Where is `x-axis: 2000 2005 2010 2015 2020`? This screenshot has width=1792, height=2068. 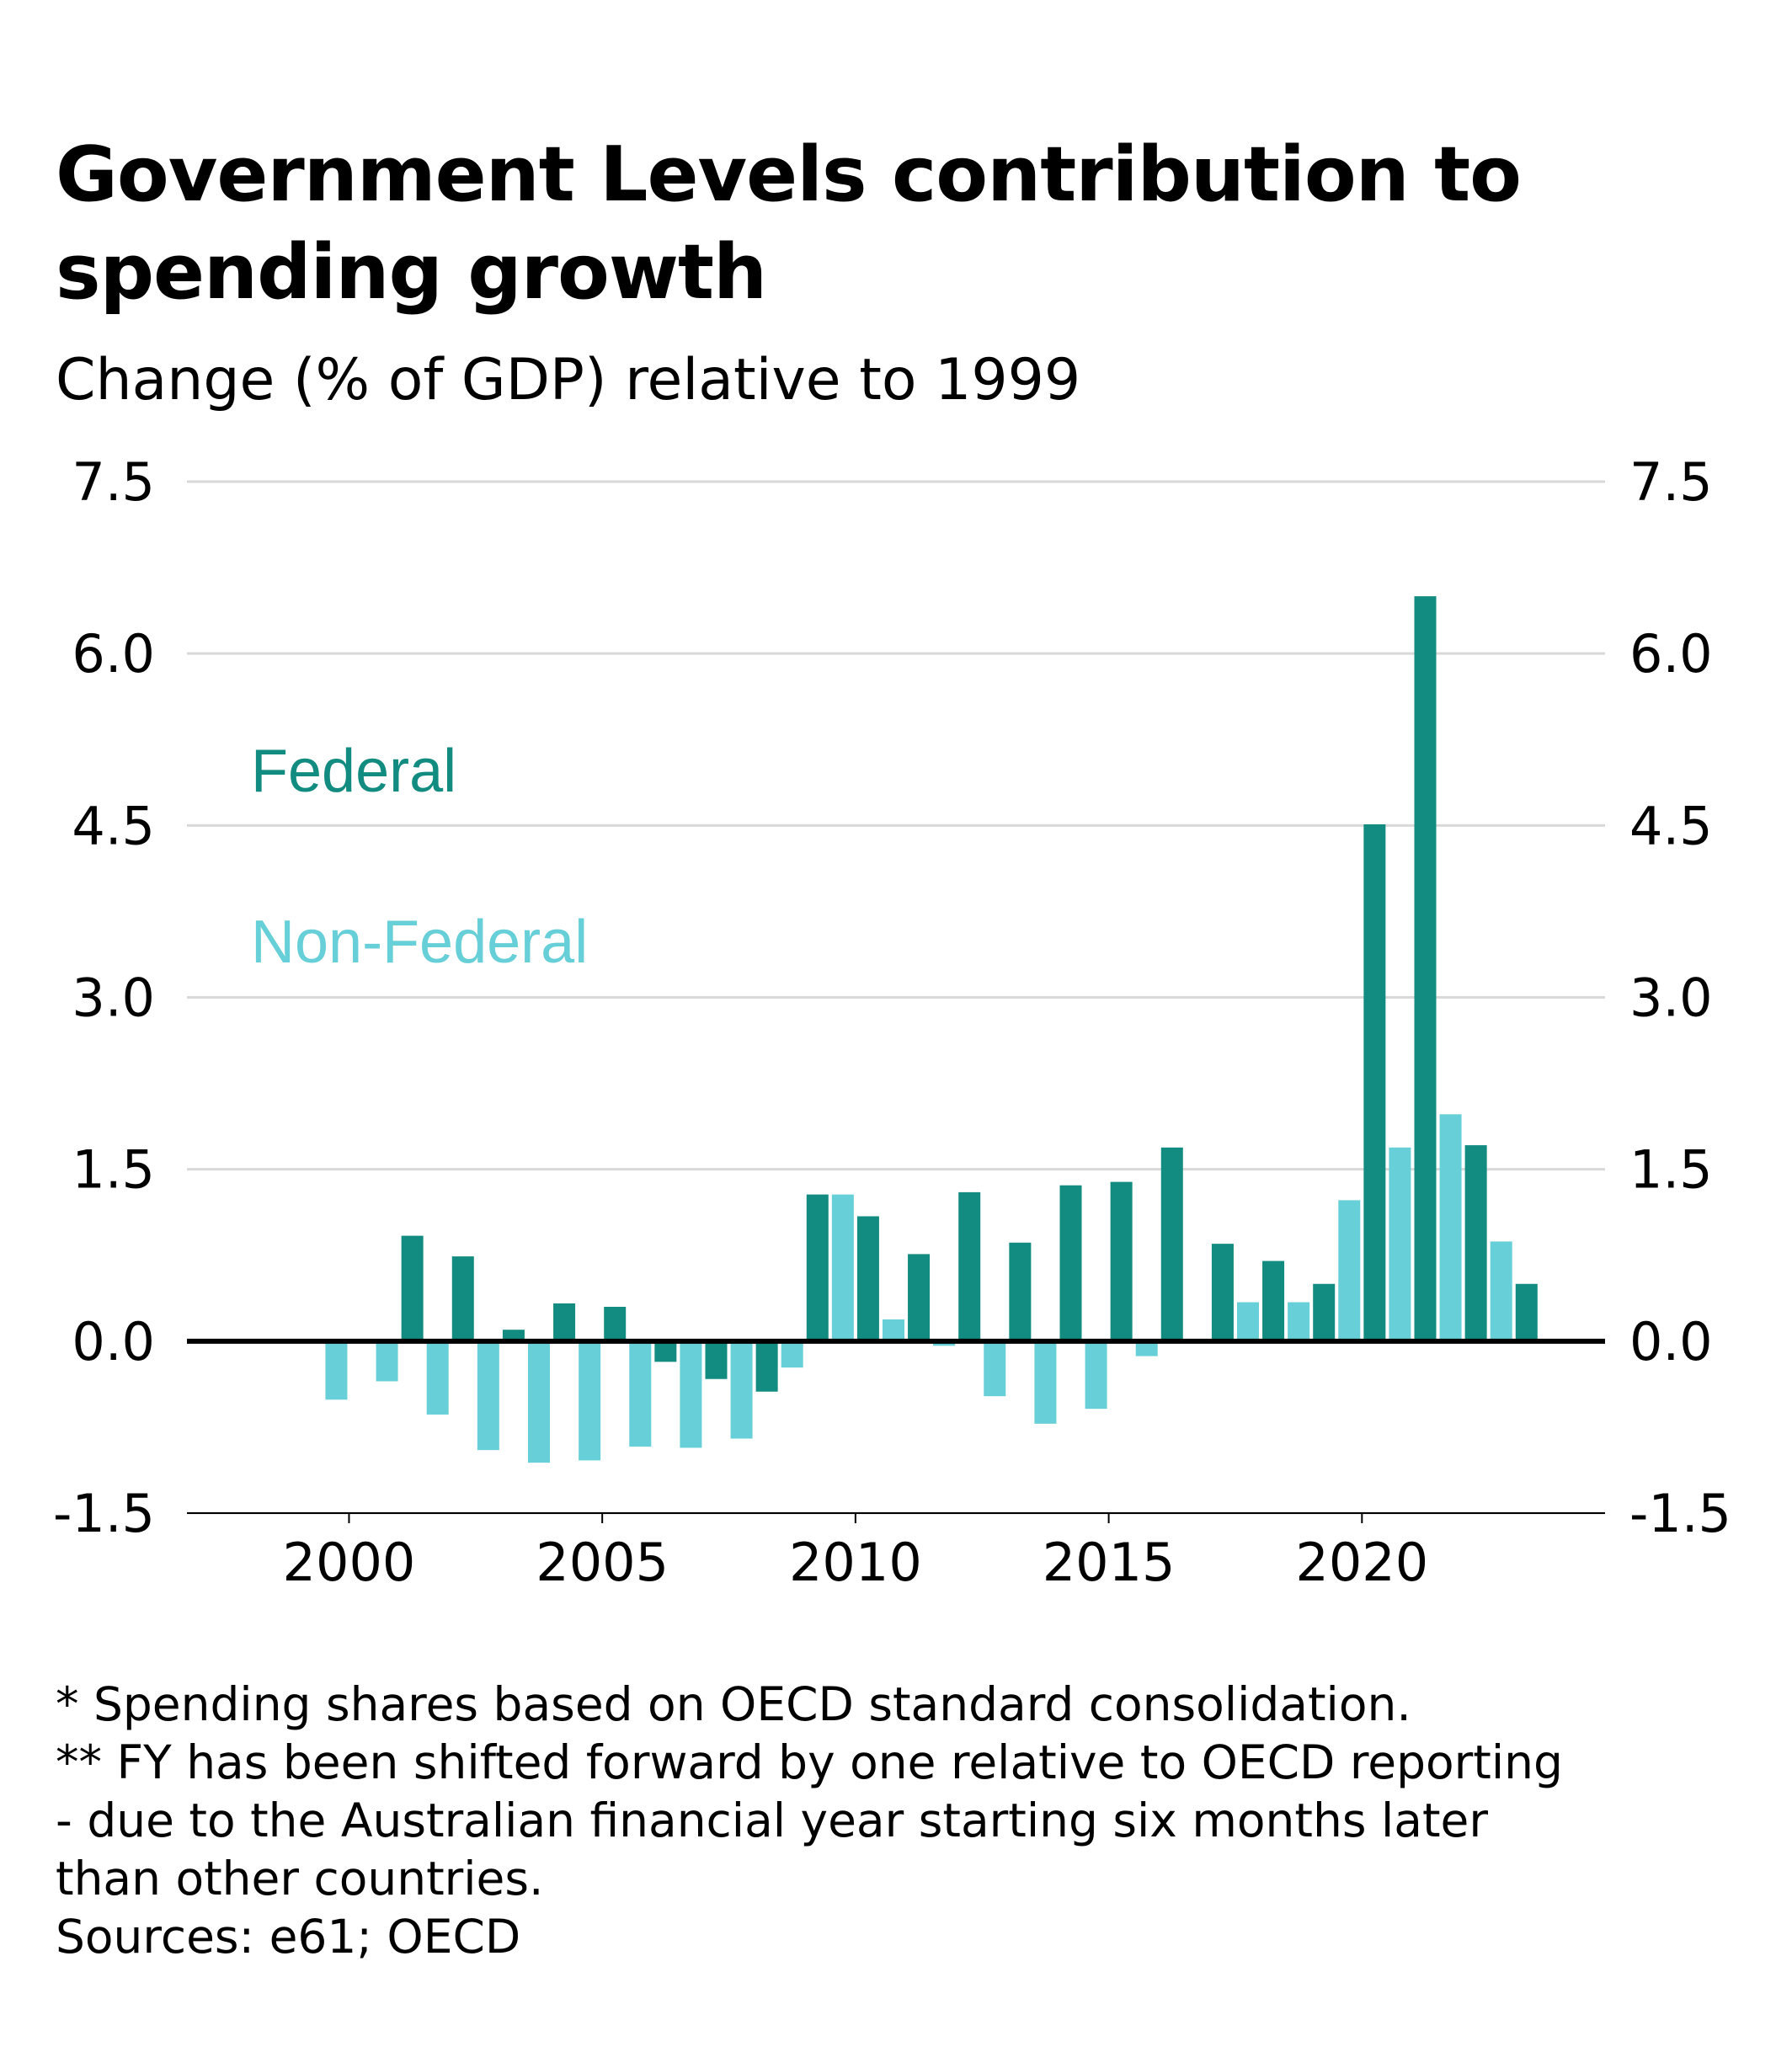
x-axis: 2000 2005 2010 2015 2020 is located at coordinates (855, 1553).